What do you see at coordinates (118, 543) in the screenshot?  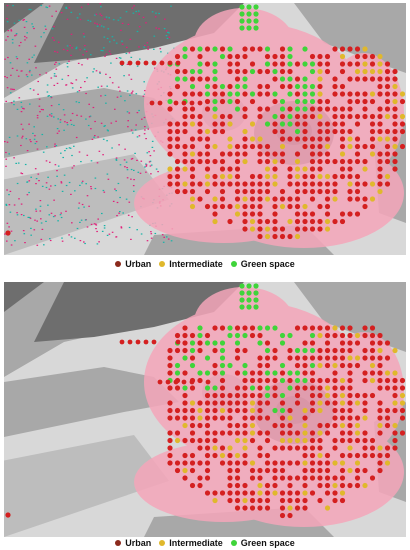 I see `urban-swatch-icon` at bounding box center [118, 543].